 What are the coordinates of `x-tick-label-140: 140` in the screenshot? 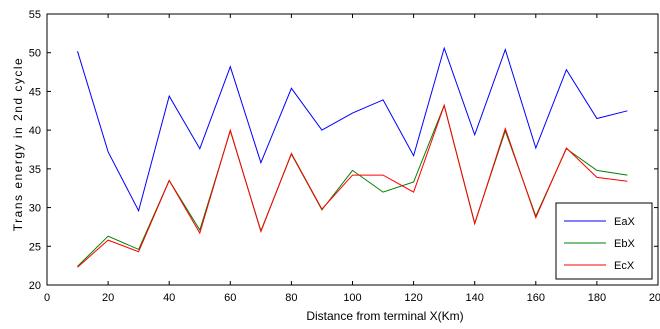 It's located at (475, 298).